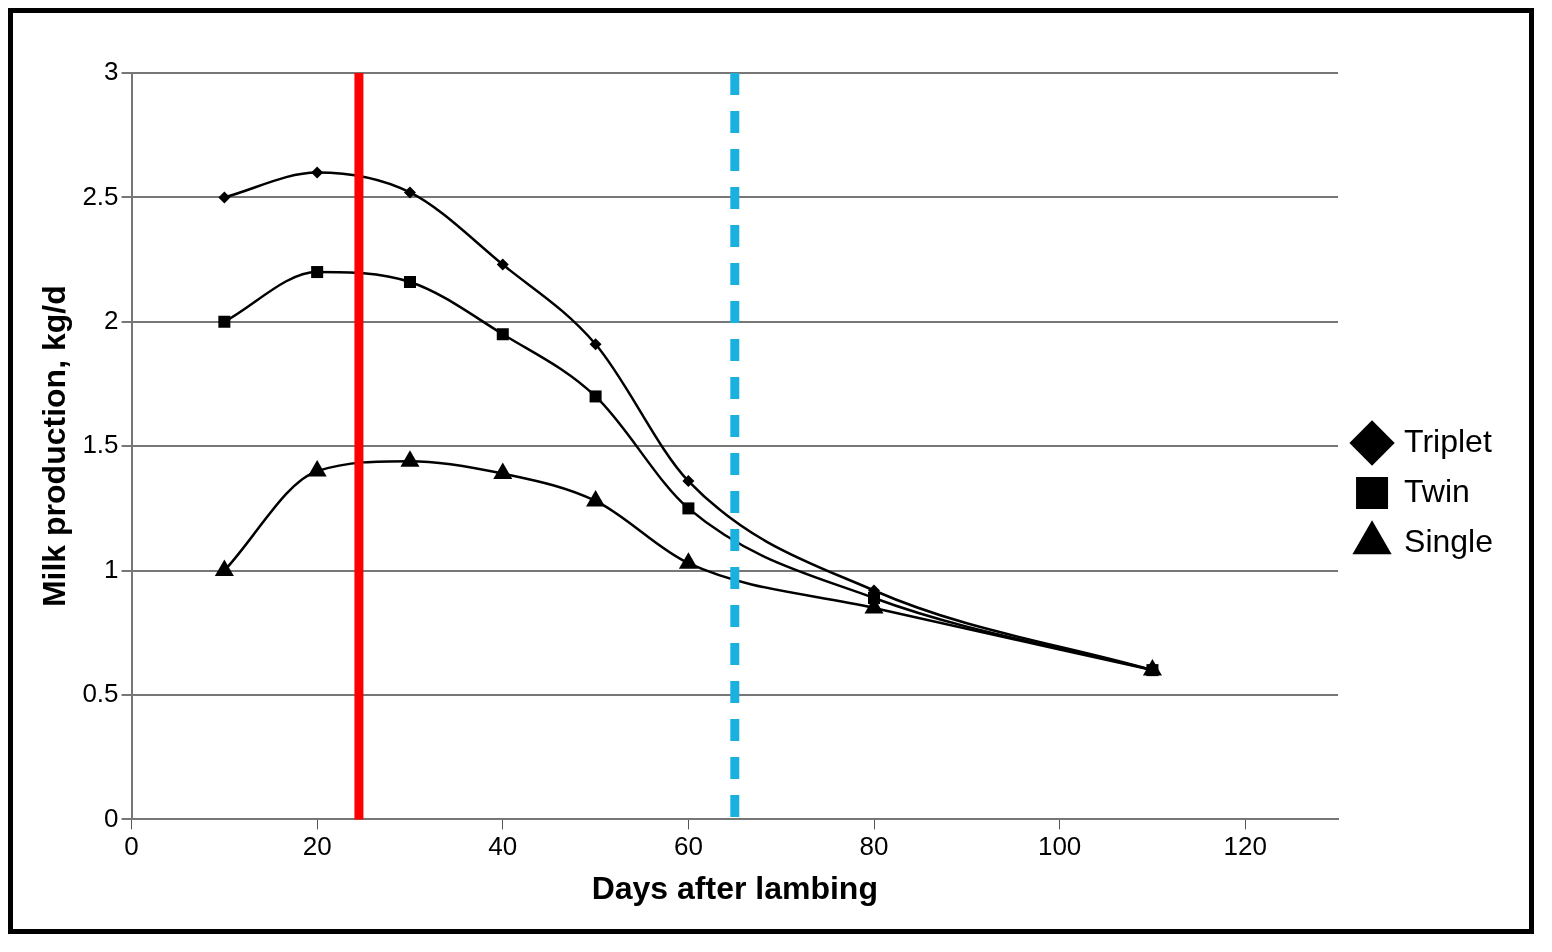 The width and height of the screenshot is (1552, 952). What do you see at coordinates (100, 693) in the screenshot?
I see `y-tick-label: 0.5` at bounding box center [100, 693].